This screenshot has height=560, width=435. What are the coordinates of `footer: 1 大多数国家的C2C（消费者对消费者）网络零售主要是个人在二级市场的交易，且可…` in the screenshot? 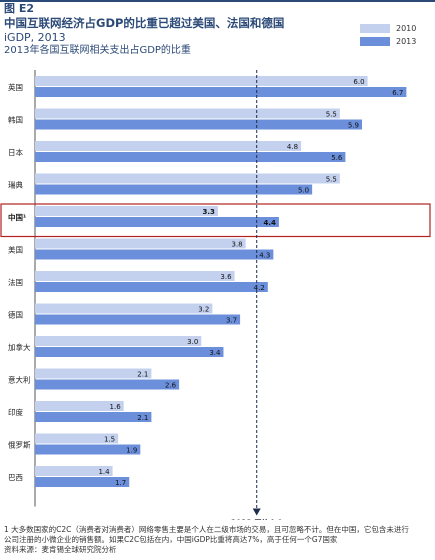 It's located at (218, 540).